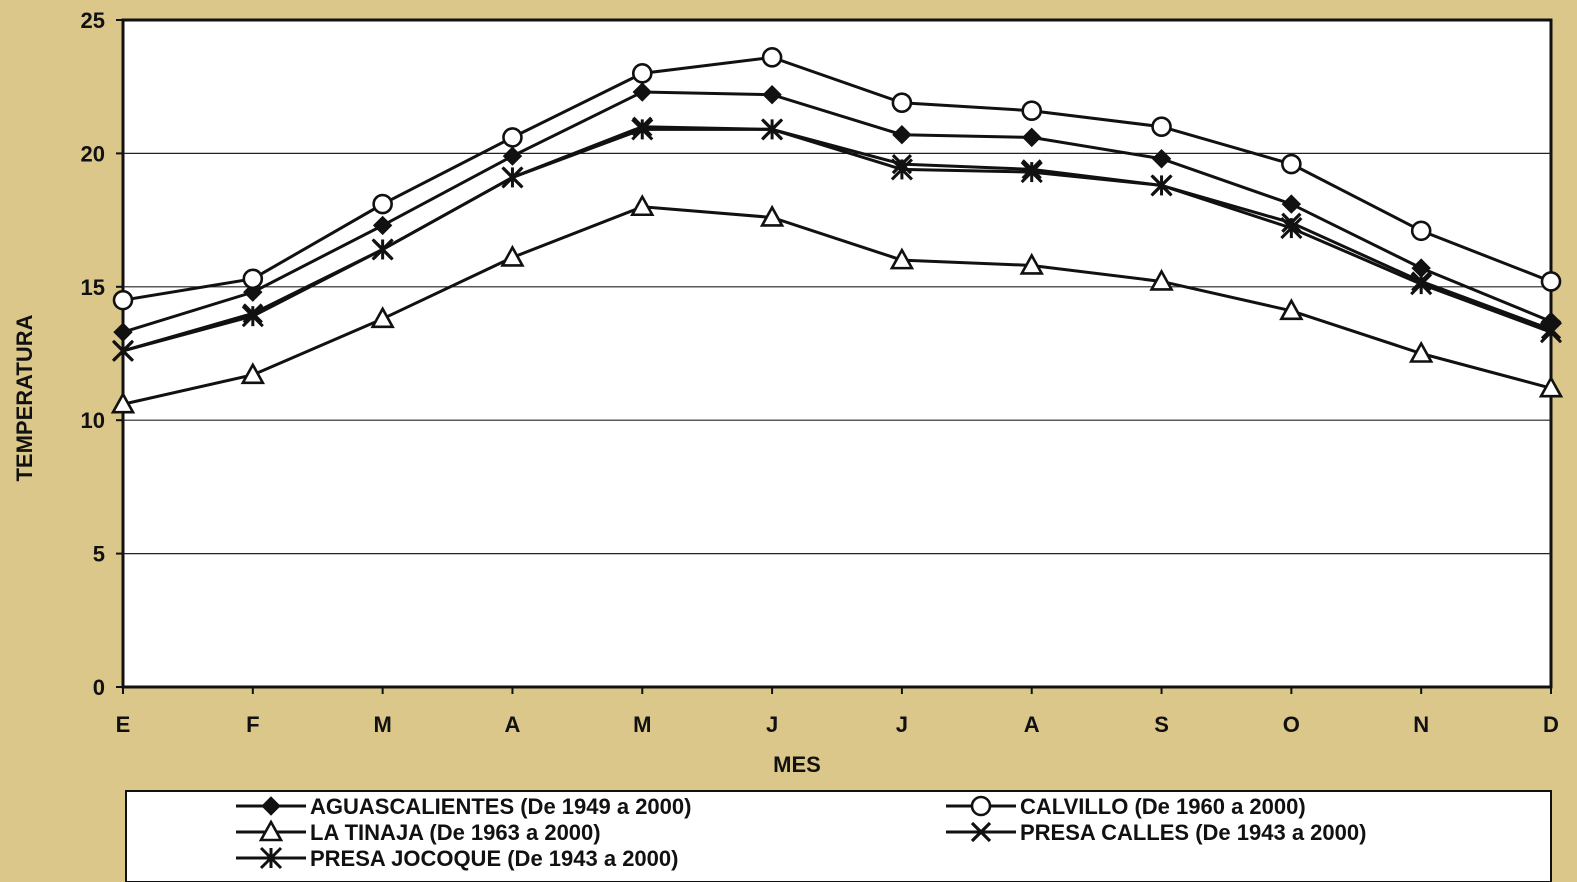  Describe the element at coordinates (93, 20) in the screenshot. I see `y-tick-label: 25` at that location.